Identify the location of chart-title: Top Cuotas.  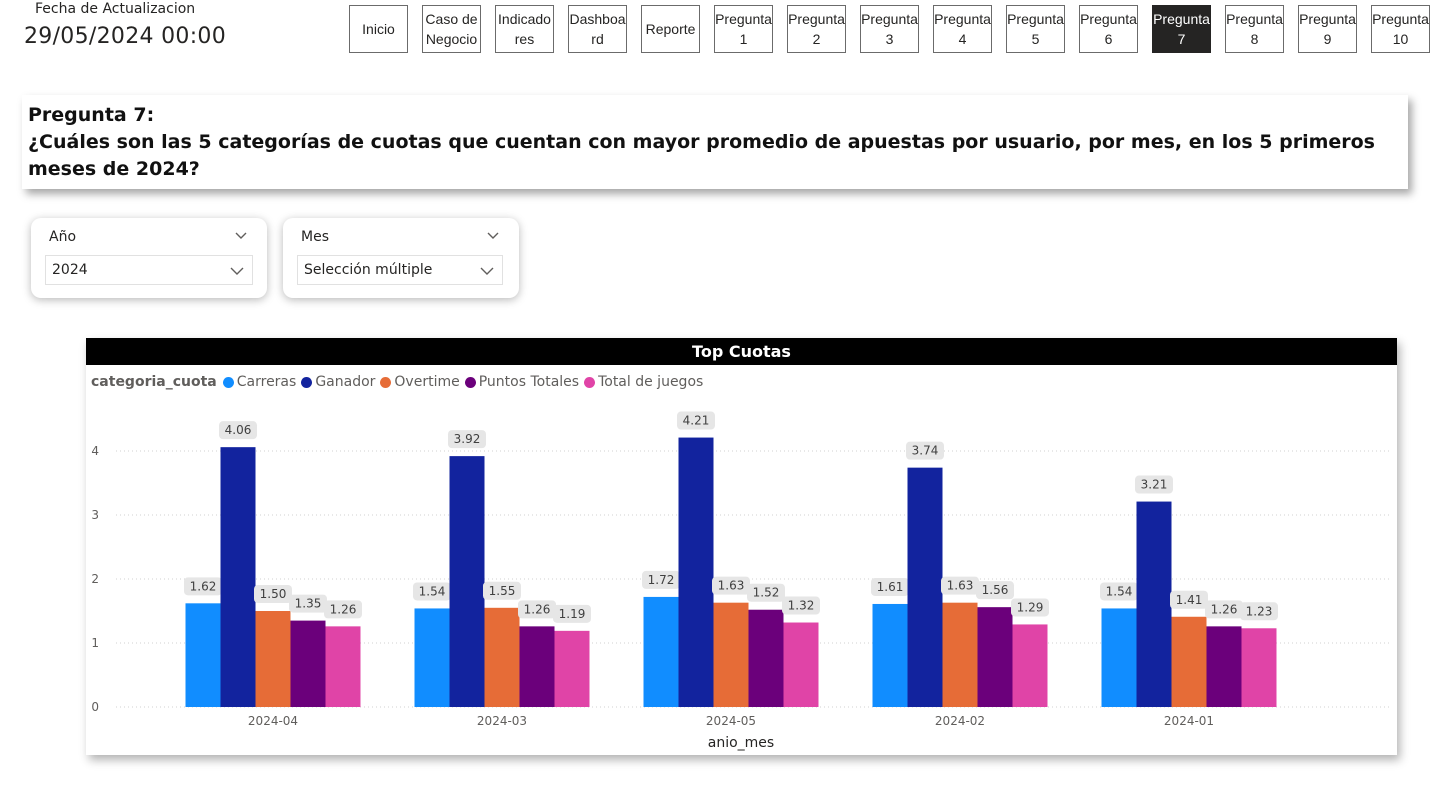
(741, 351).